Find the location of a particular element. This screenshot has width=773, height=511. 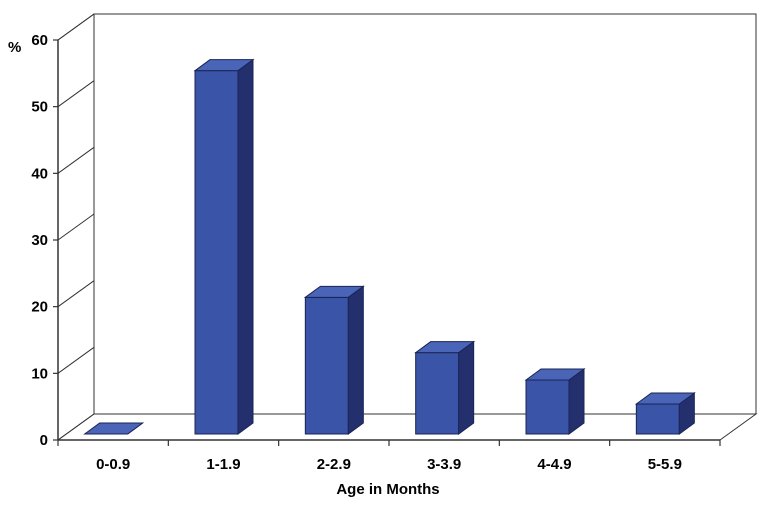

bar-0-0.9 is located at coordinates (114, 428).